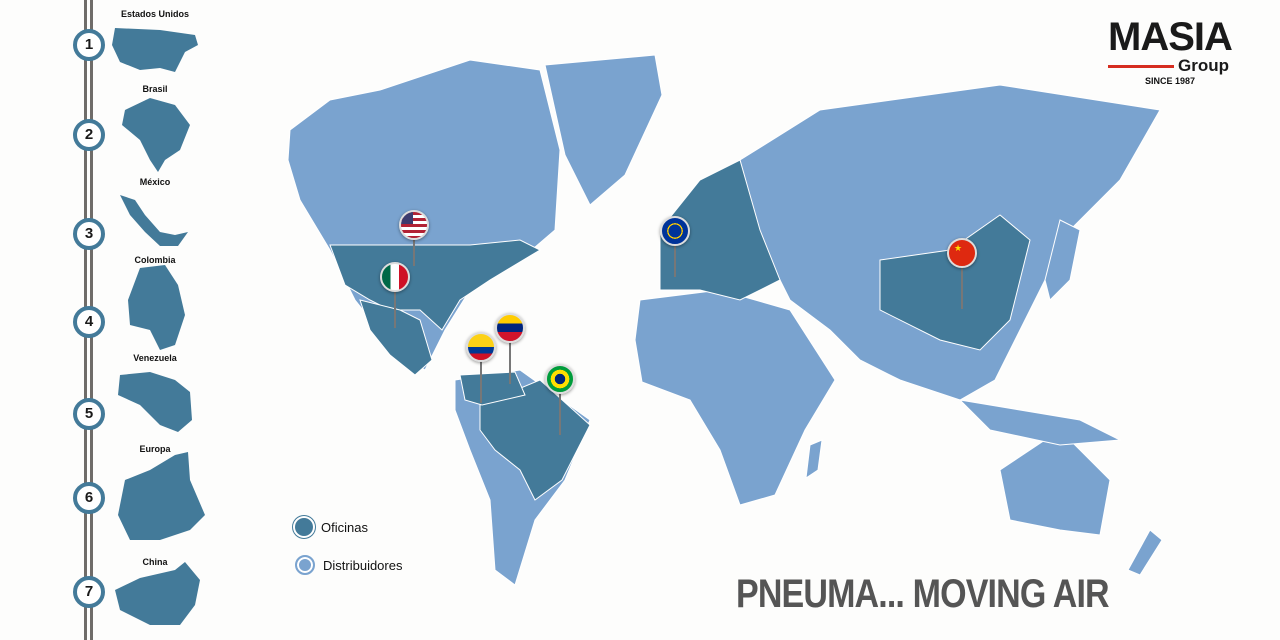 Image resolution: width=1280 pixels, height=640 pixels. What do you see at coordinates (154, 220) in the screenshot?
I see `mini-mexico` at bounding box center [154, 220].